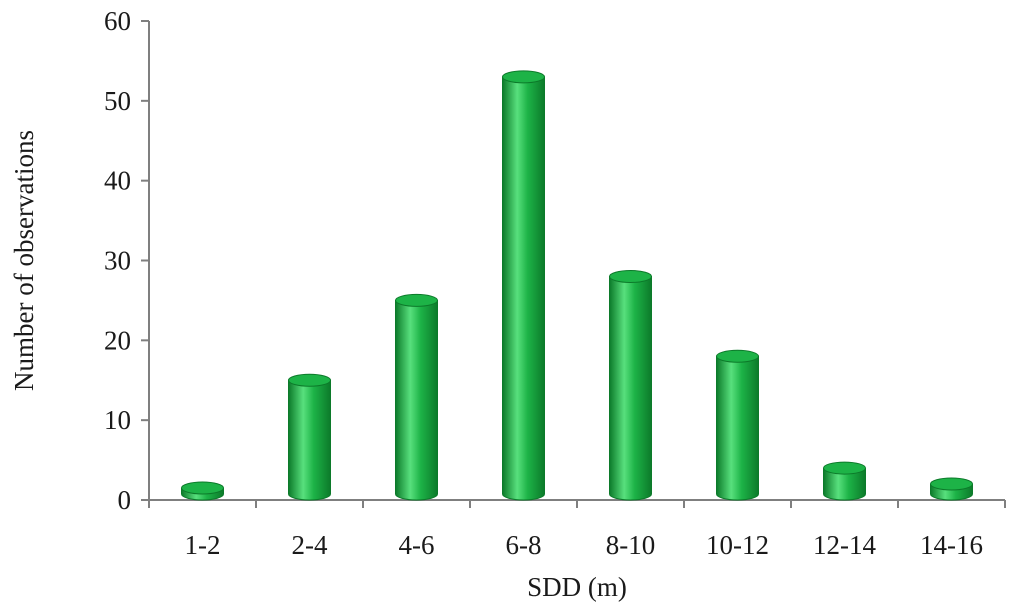 The width and height of the screenshot is (1024, 616). I want to click on x-tick-label: 6-8, so click(524, 545).